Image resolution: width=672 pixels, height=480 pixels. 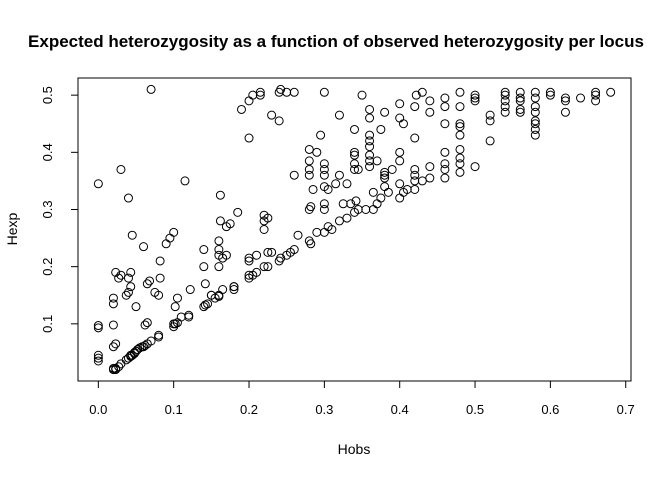 I want to click on x-tick-label: 0.5, so click(x=475, y=409).